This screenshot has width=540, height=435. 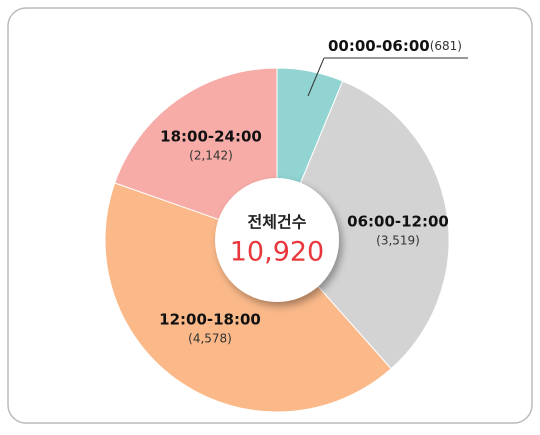 I want to click on leader-line, so click(x=316, y=77).